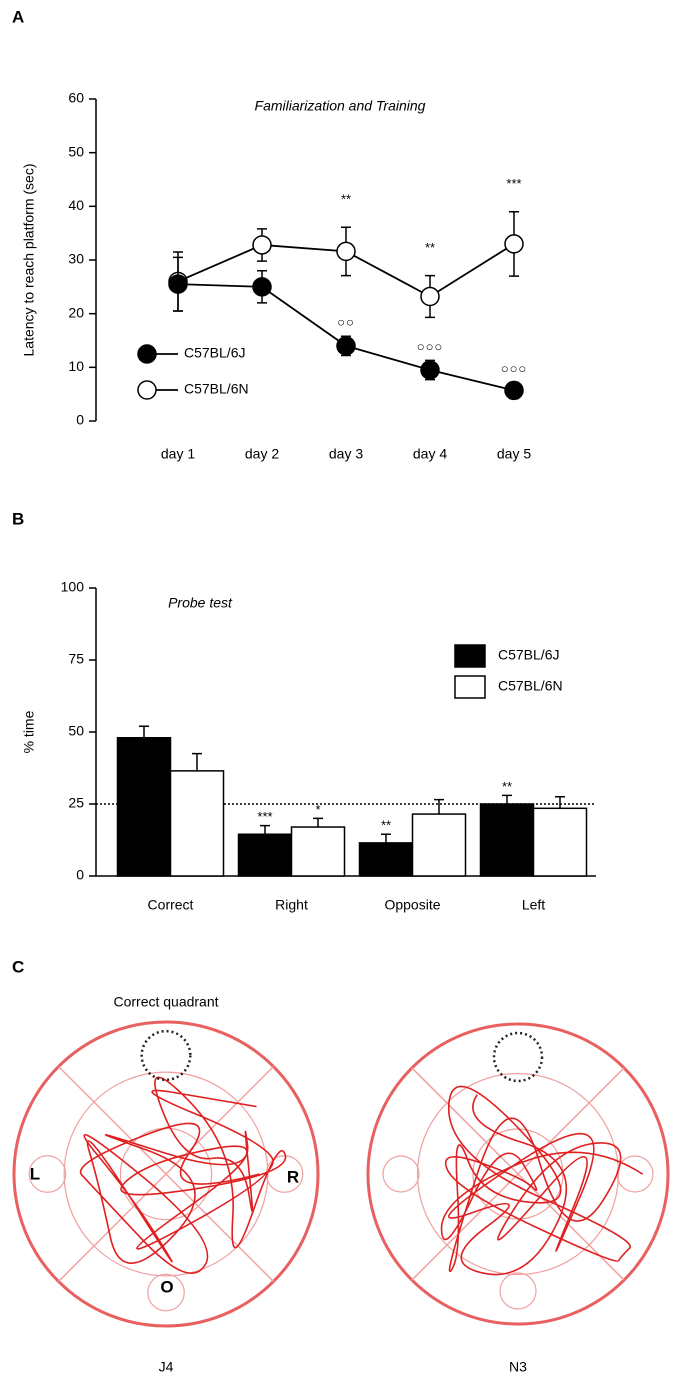 The width and height of the screenshot is (685, 1391). Describe the element at coordinates (412, 905) in the screenshot. I see `x-tick-label: Opposite` at that location.